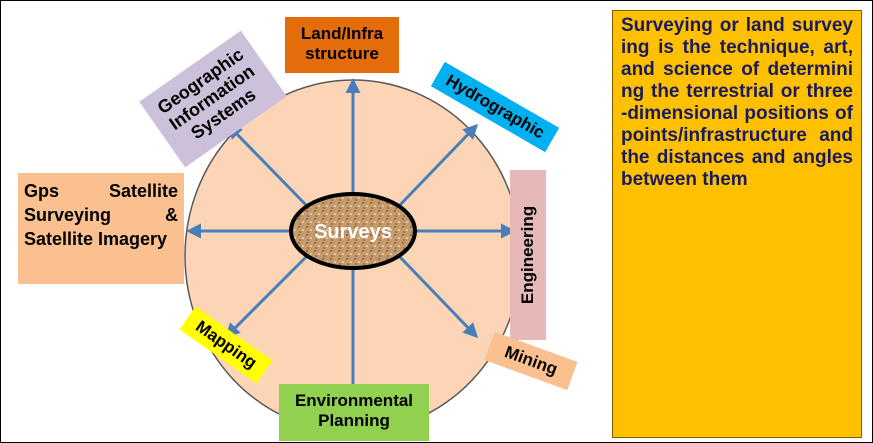 The width and height of the screenshot is (873, 443). I want to click on center-node, so click(353, 231).